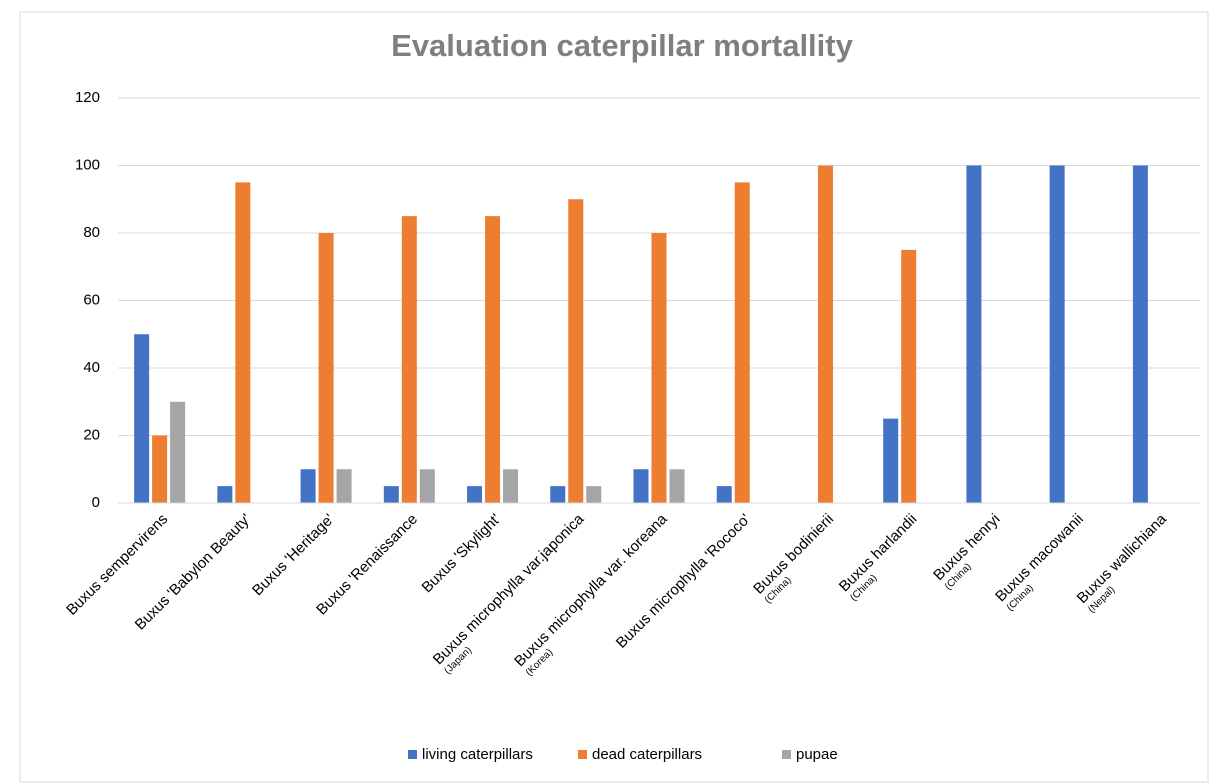  I want to click on y-tick-label: 40, so click(91, 367).